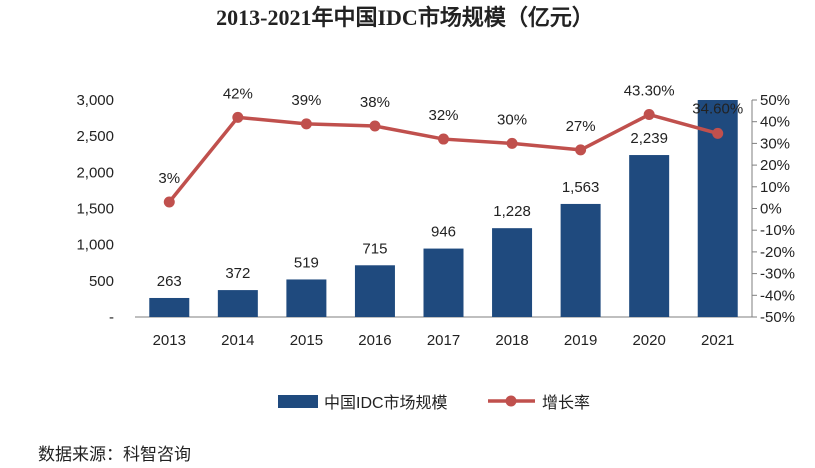 This screenshot has width=815, height=468. I want to click on x-tick-label: 2014, so click(237, 340).